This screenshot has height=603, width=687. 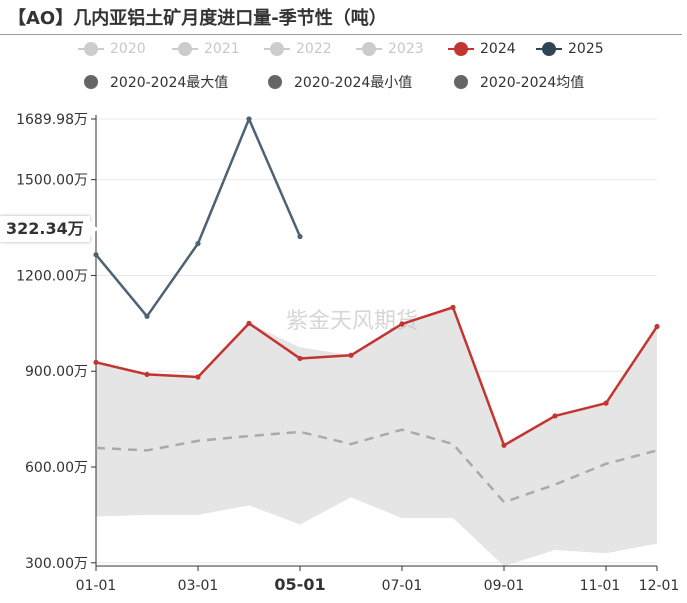 I want to click on legend-label: 2025, so click(x=586, y=49).